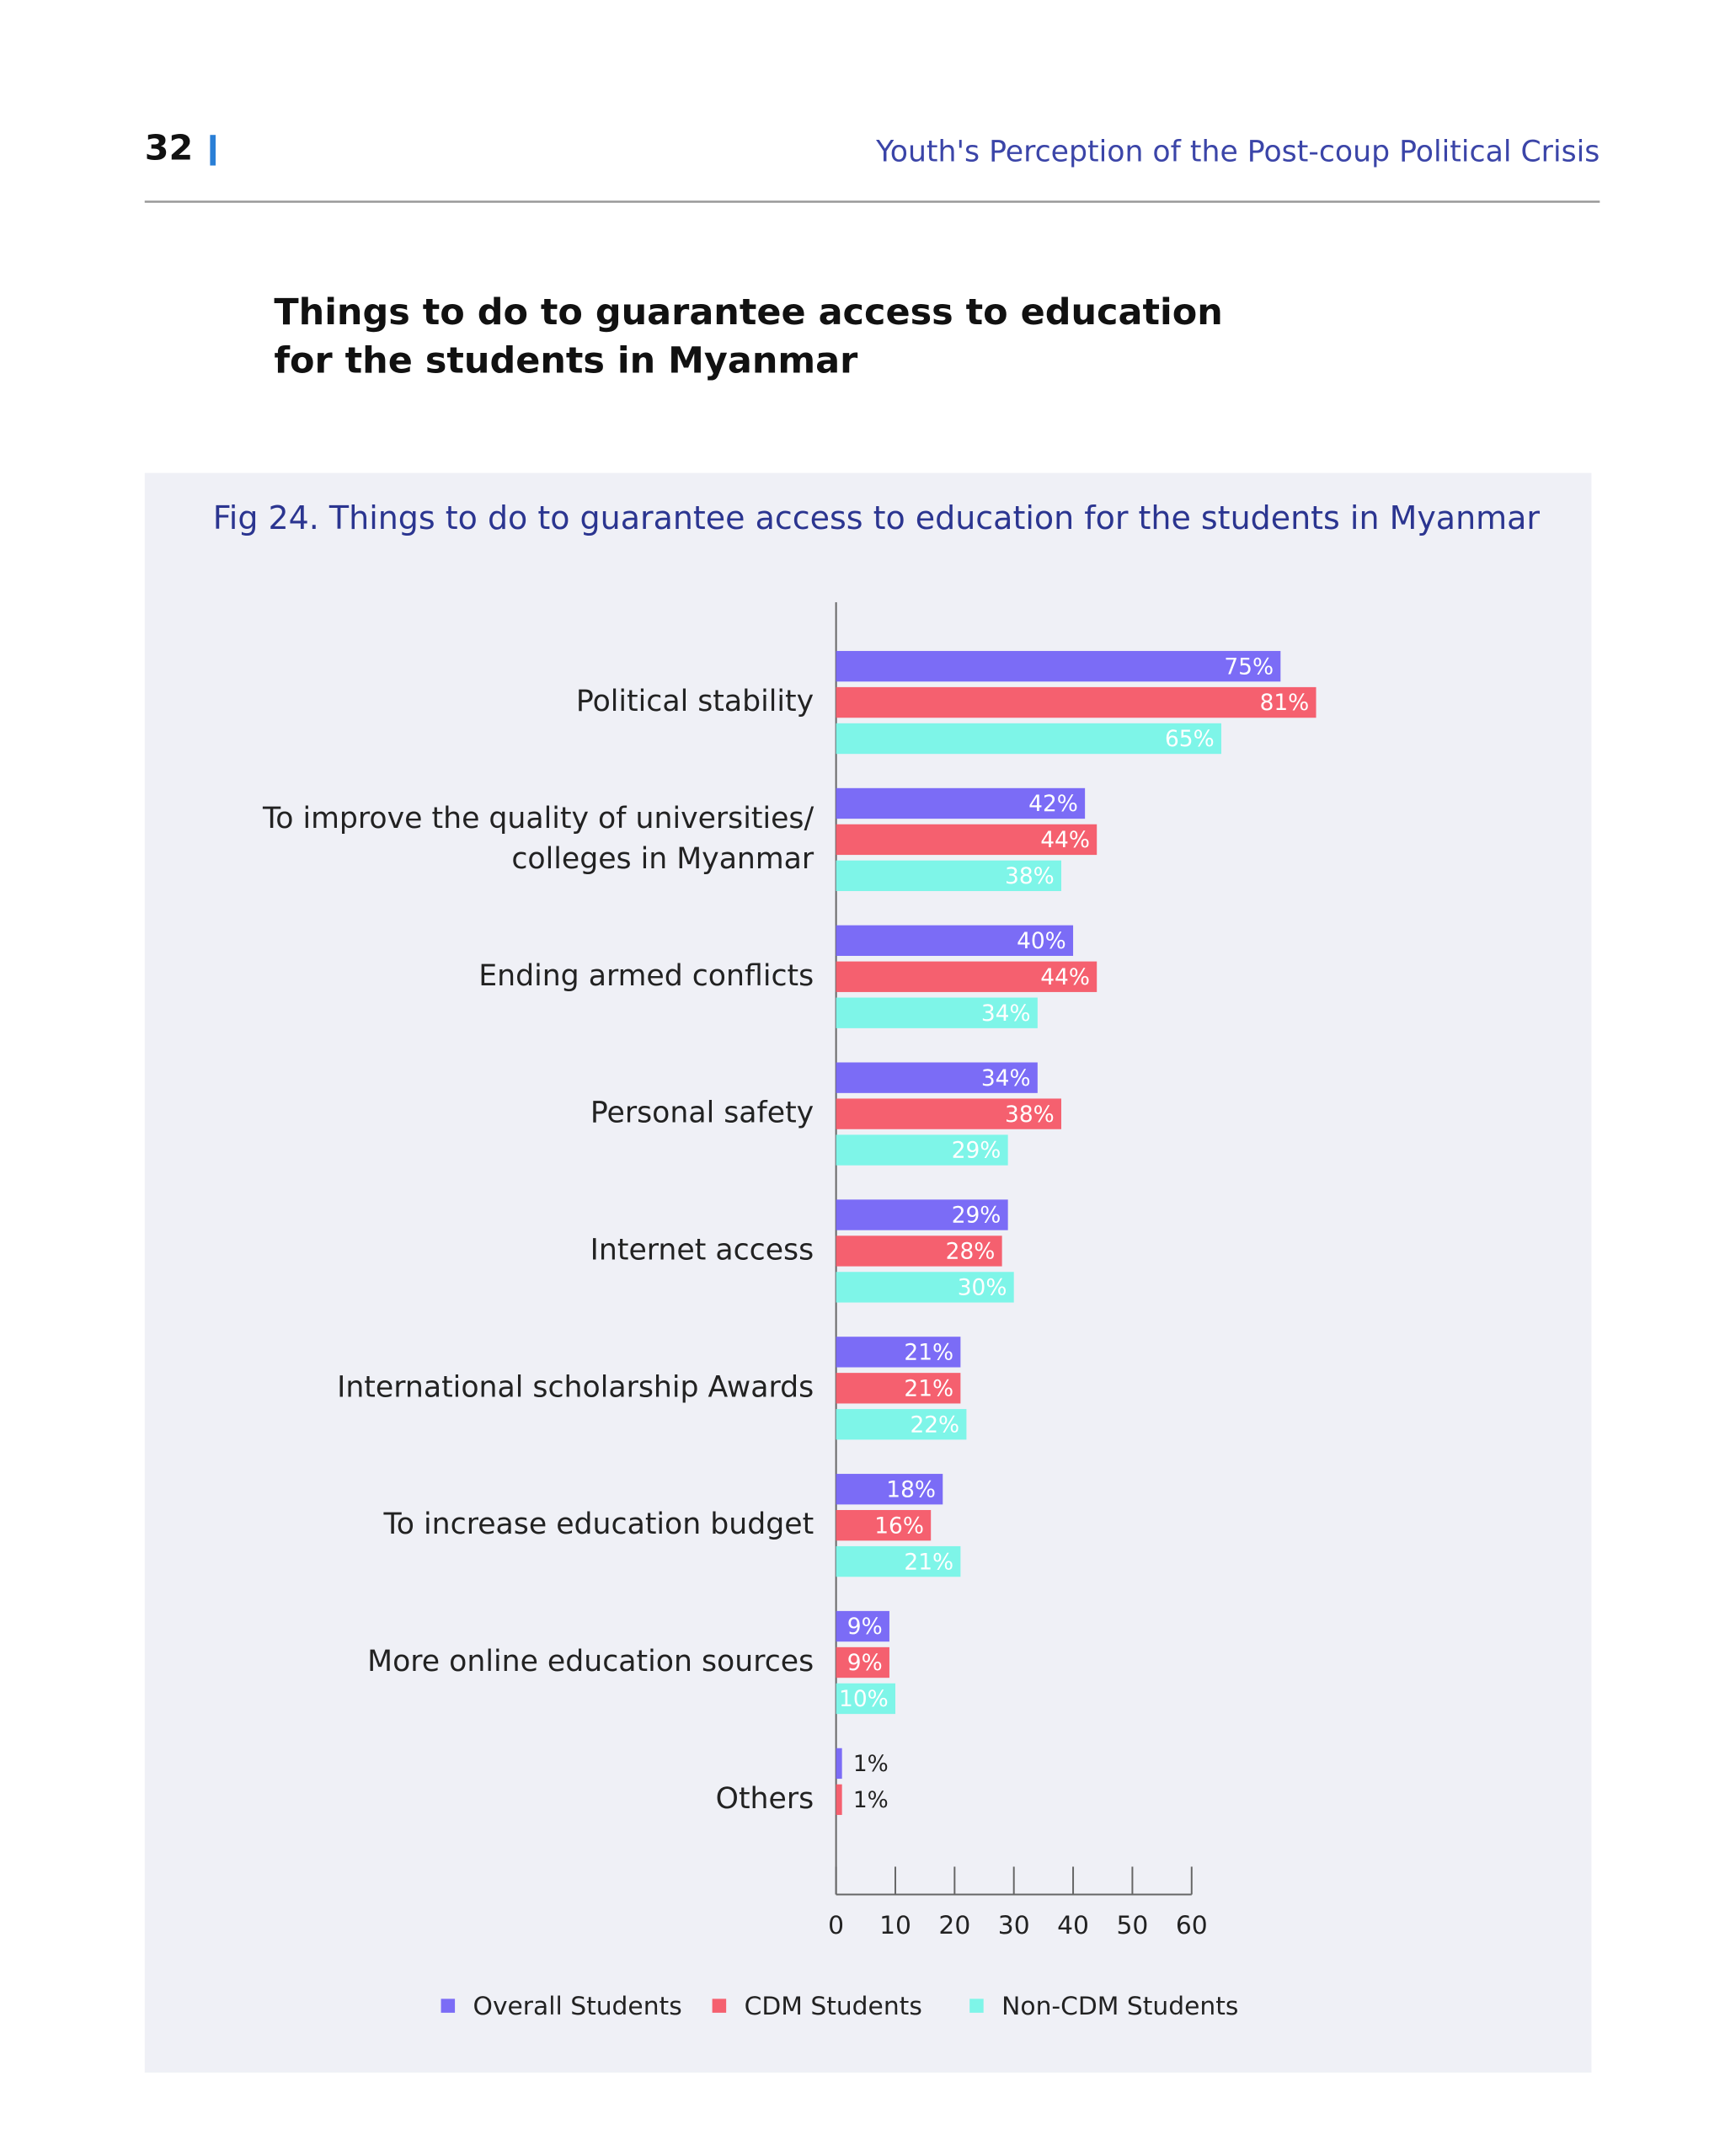  What do you see at coordinates (954, 1925) in the screenshot?
I see `x-tick-label: 20` at bounding box center [954, 1925].